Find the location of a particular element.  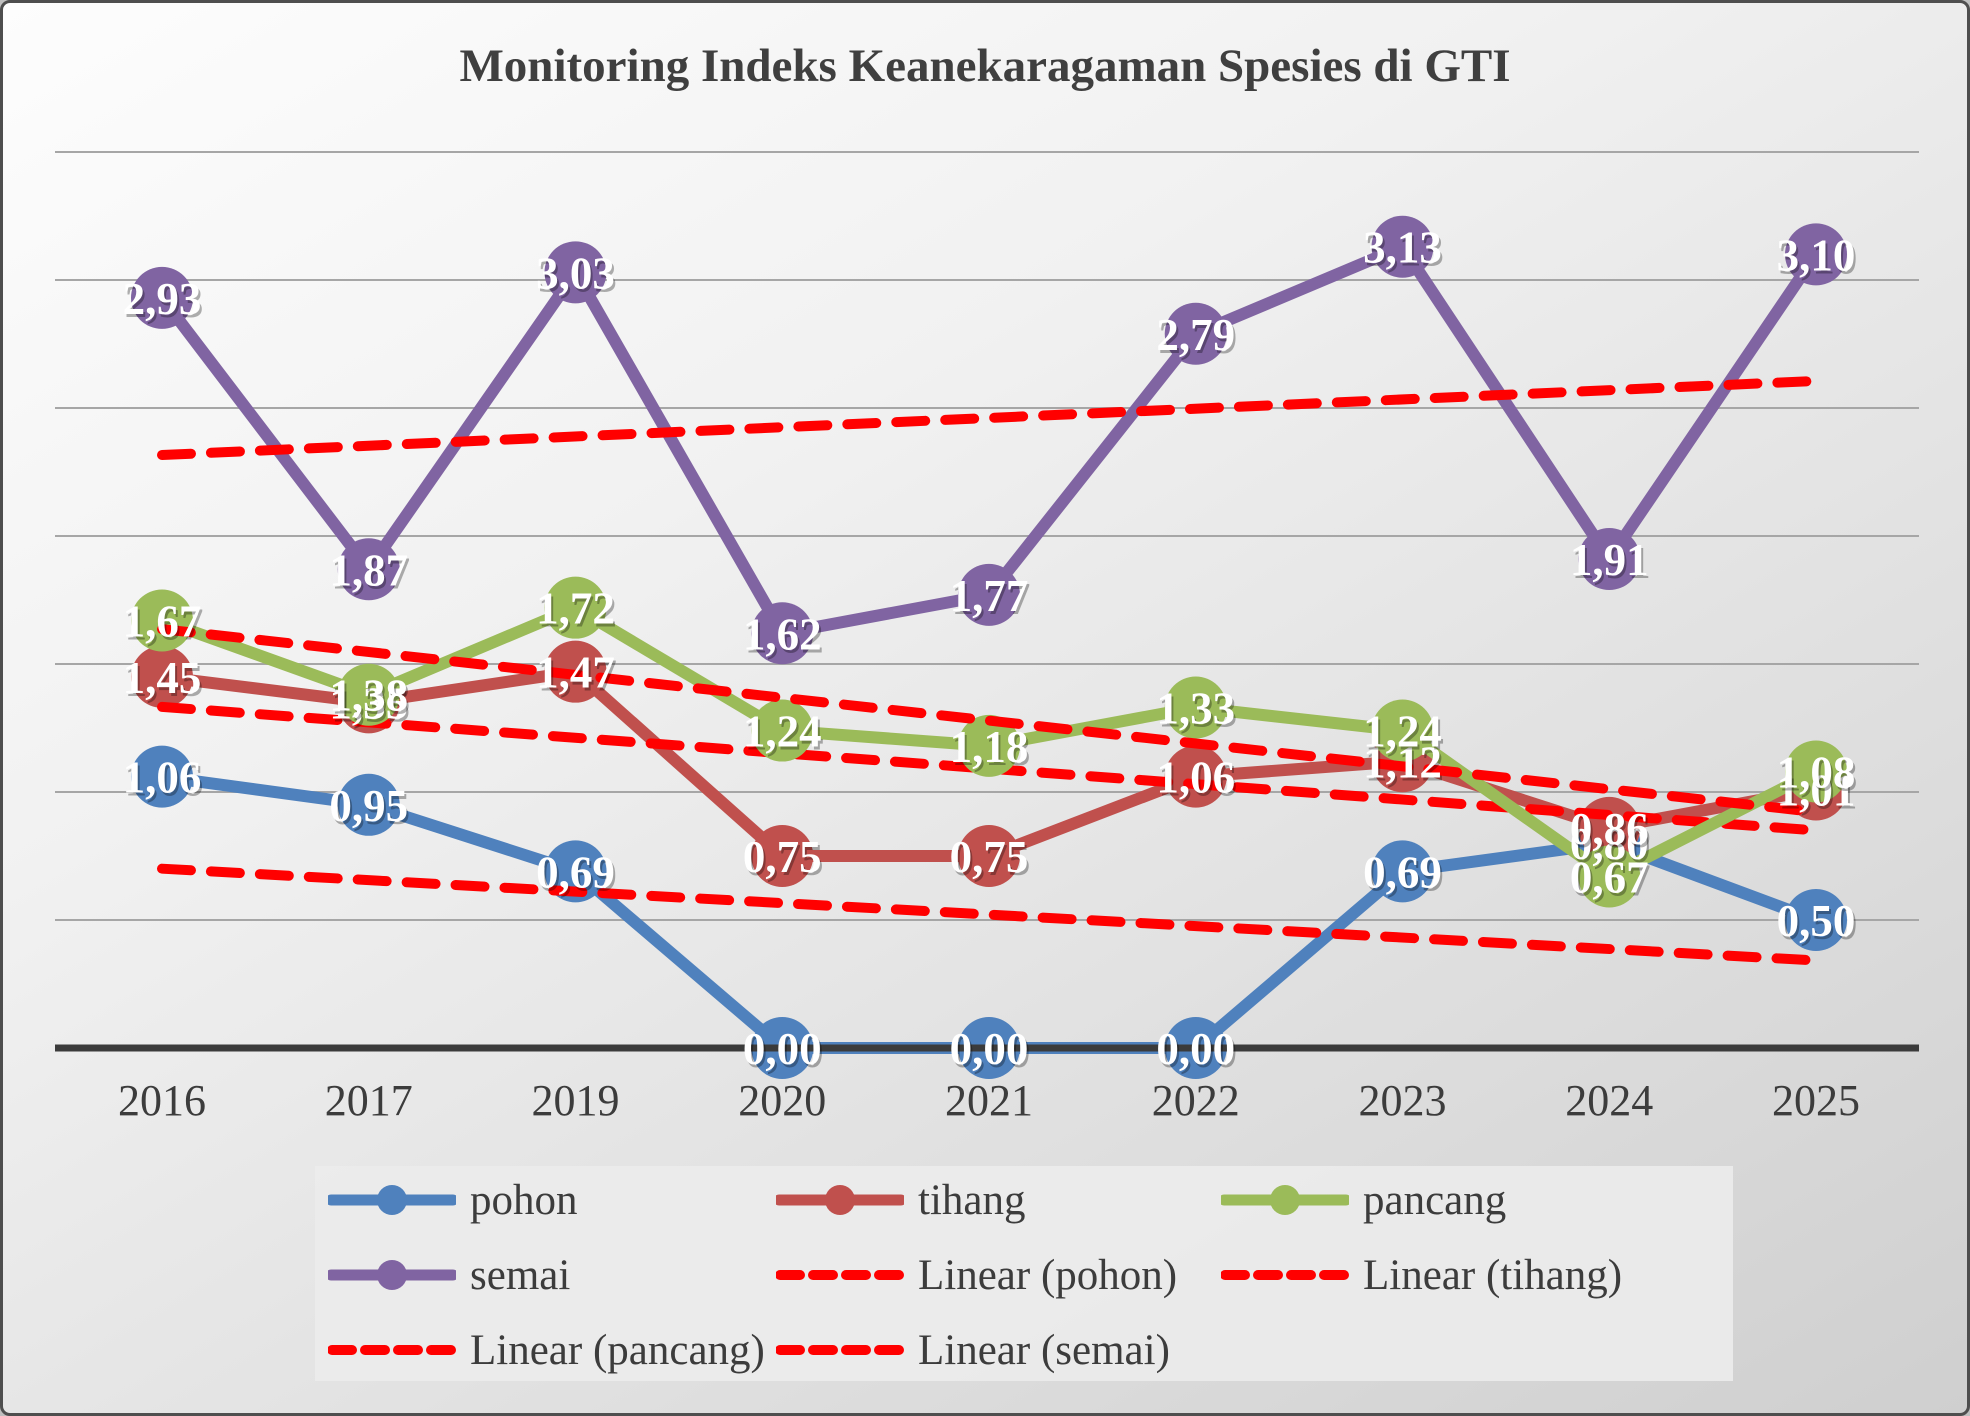

data-label-pancang: 1,33 is located at coordinates (1195, 709).